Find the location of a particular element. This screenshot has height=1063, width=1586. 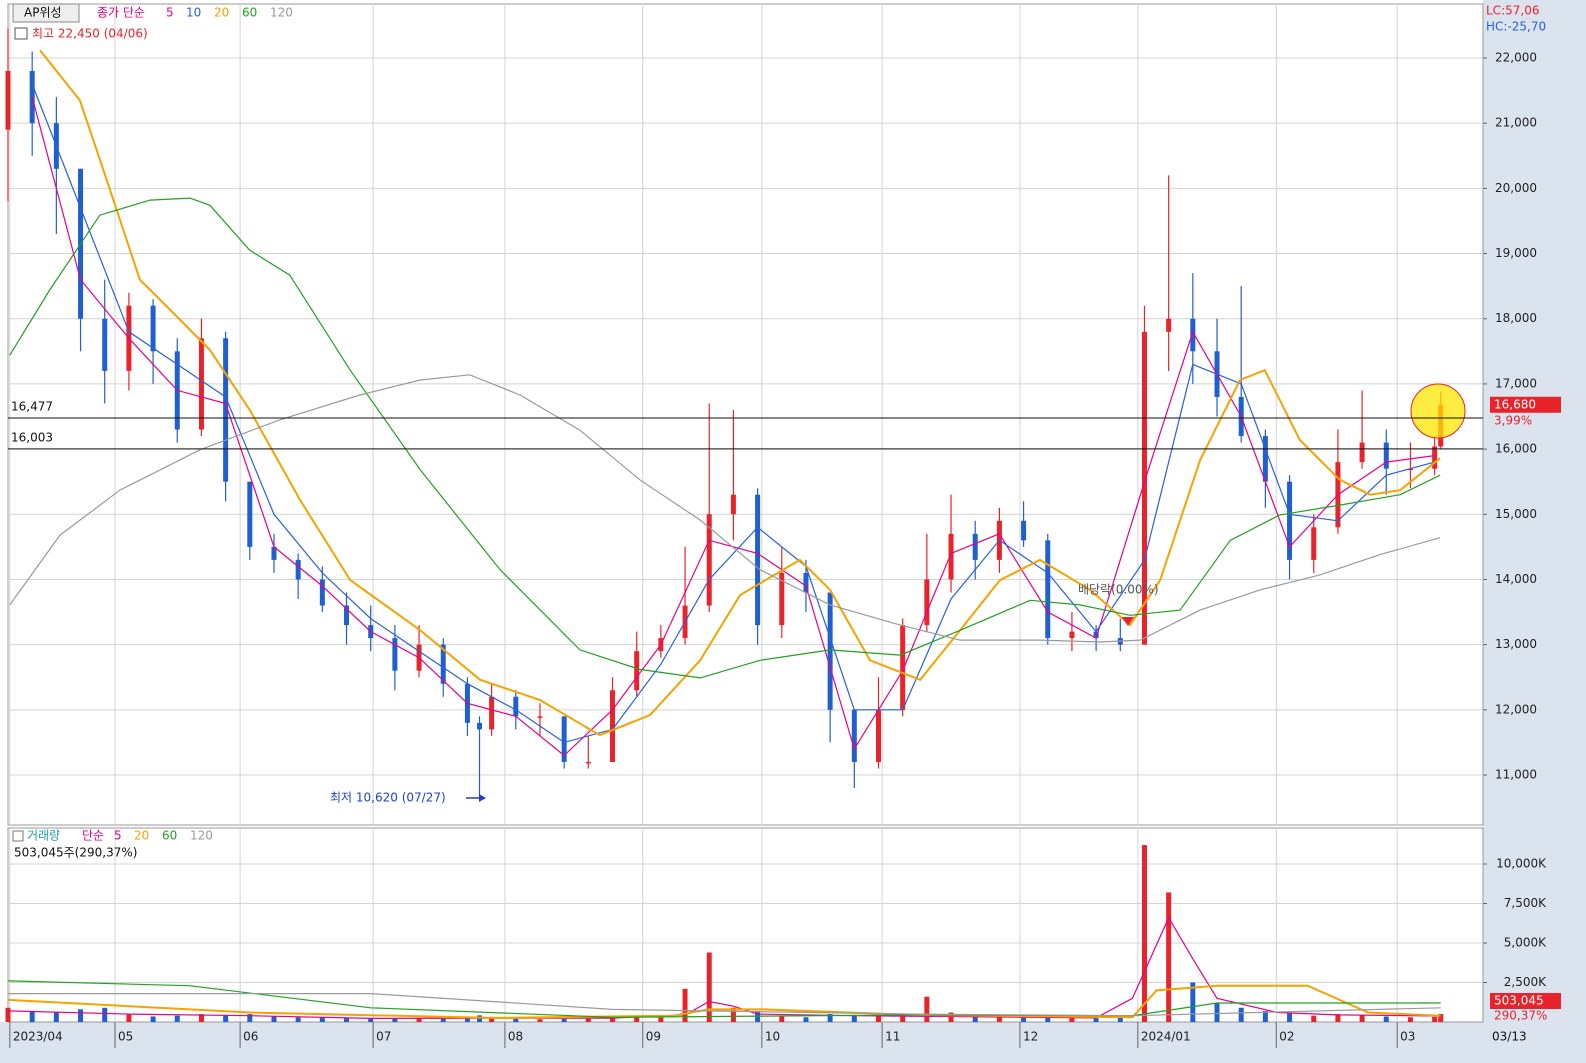

lc-text: LC:57,06 is located at coordinates (1512, 11).